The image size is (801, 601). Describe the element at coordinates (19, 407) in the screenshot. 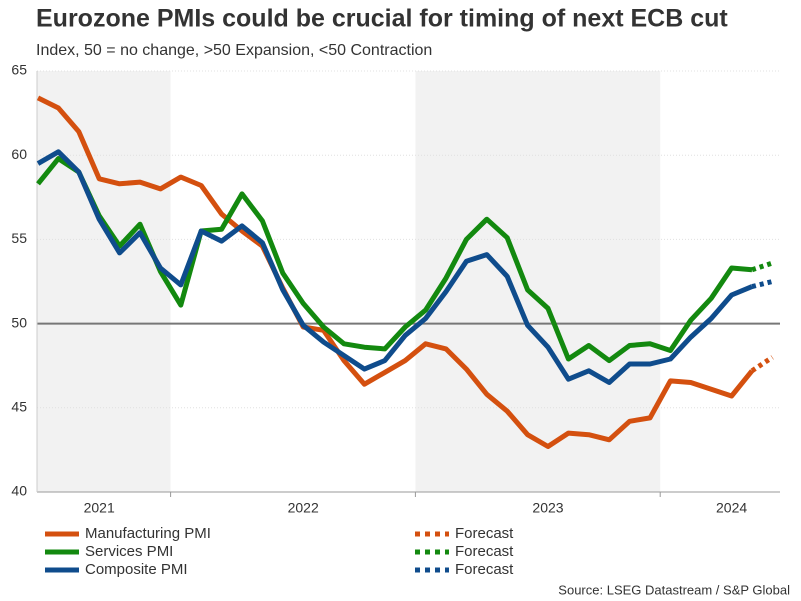

I see `y-tick-label: 45` at that location.